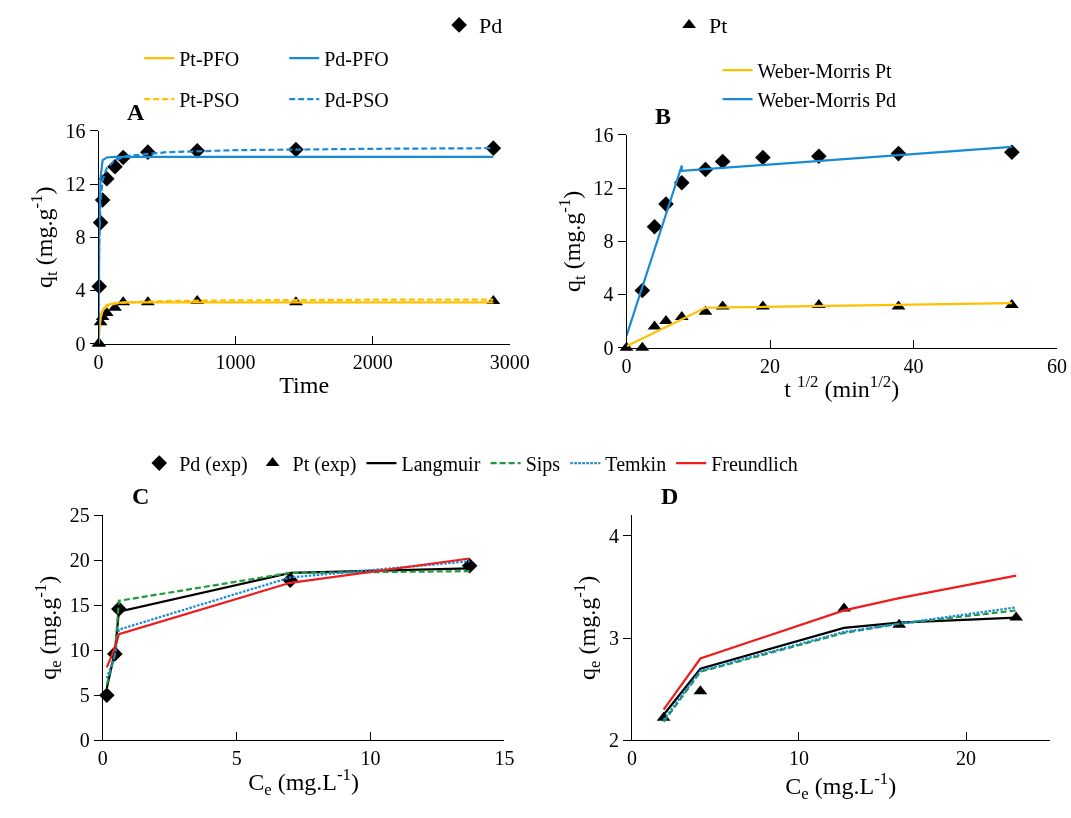 The height and width of the screenshot is (818, 1071). Describe the element at coordinates (636, 463) in the screenshot. I see `legend-label: Temkin` at that location.